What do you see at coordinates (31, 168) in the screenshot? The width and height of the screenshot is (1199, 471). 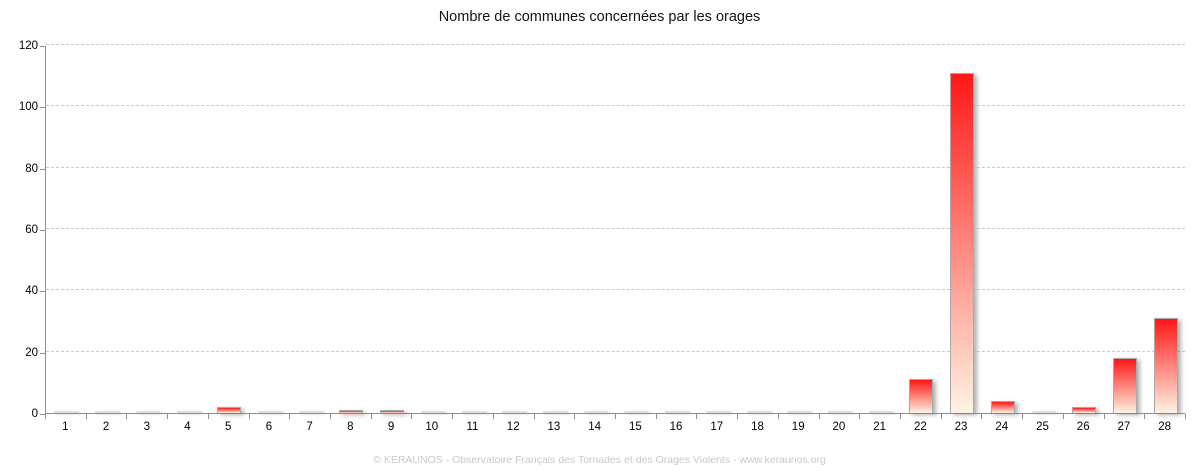 I see `y-axis-label: 80` at bounding box center [31, 168].